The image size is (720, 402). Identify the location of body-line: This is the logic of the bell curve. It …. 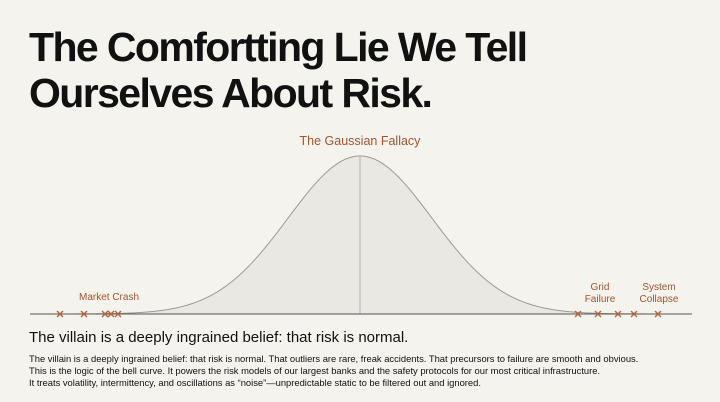
(314, 370).